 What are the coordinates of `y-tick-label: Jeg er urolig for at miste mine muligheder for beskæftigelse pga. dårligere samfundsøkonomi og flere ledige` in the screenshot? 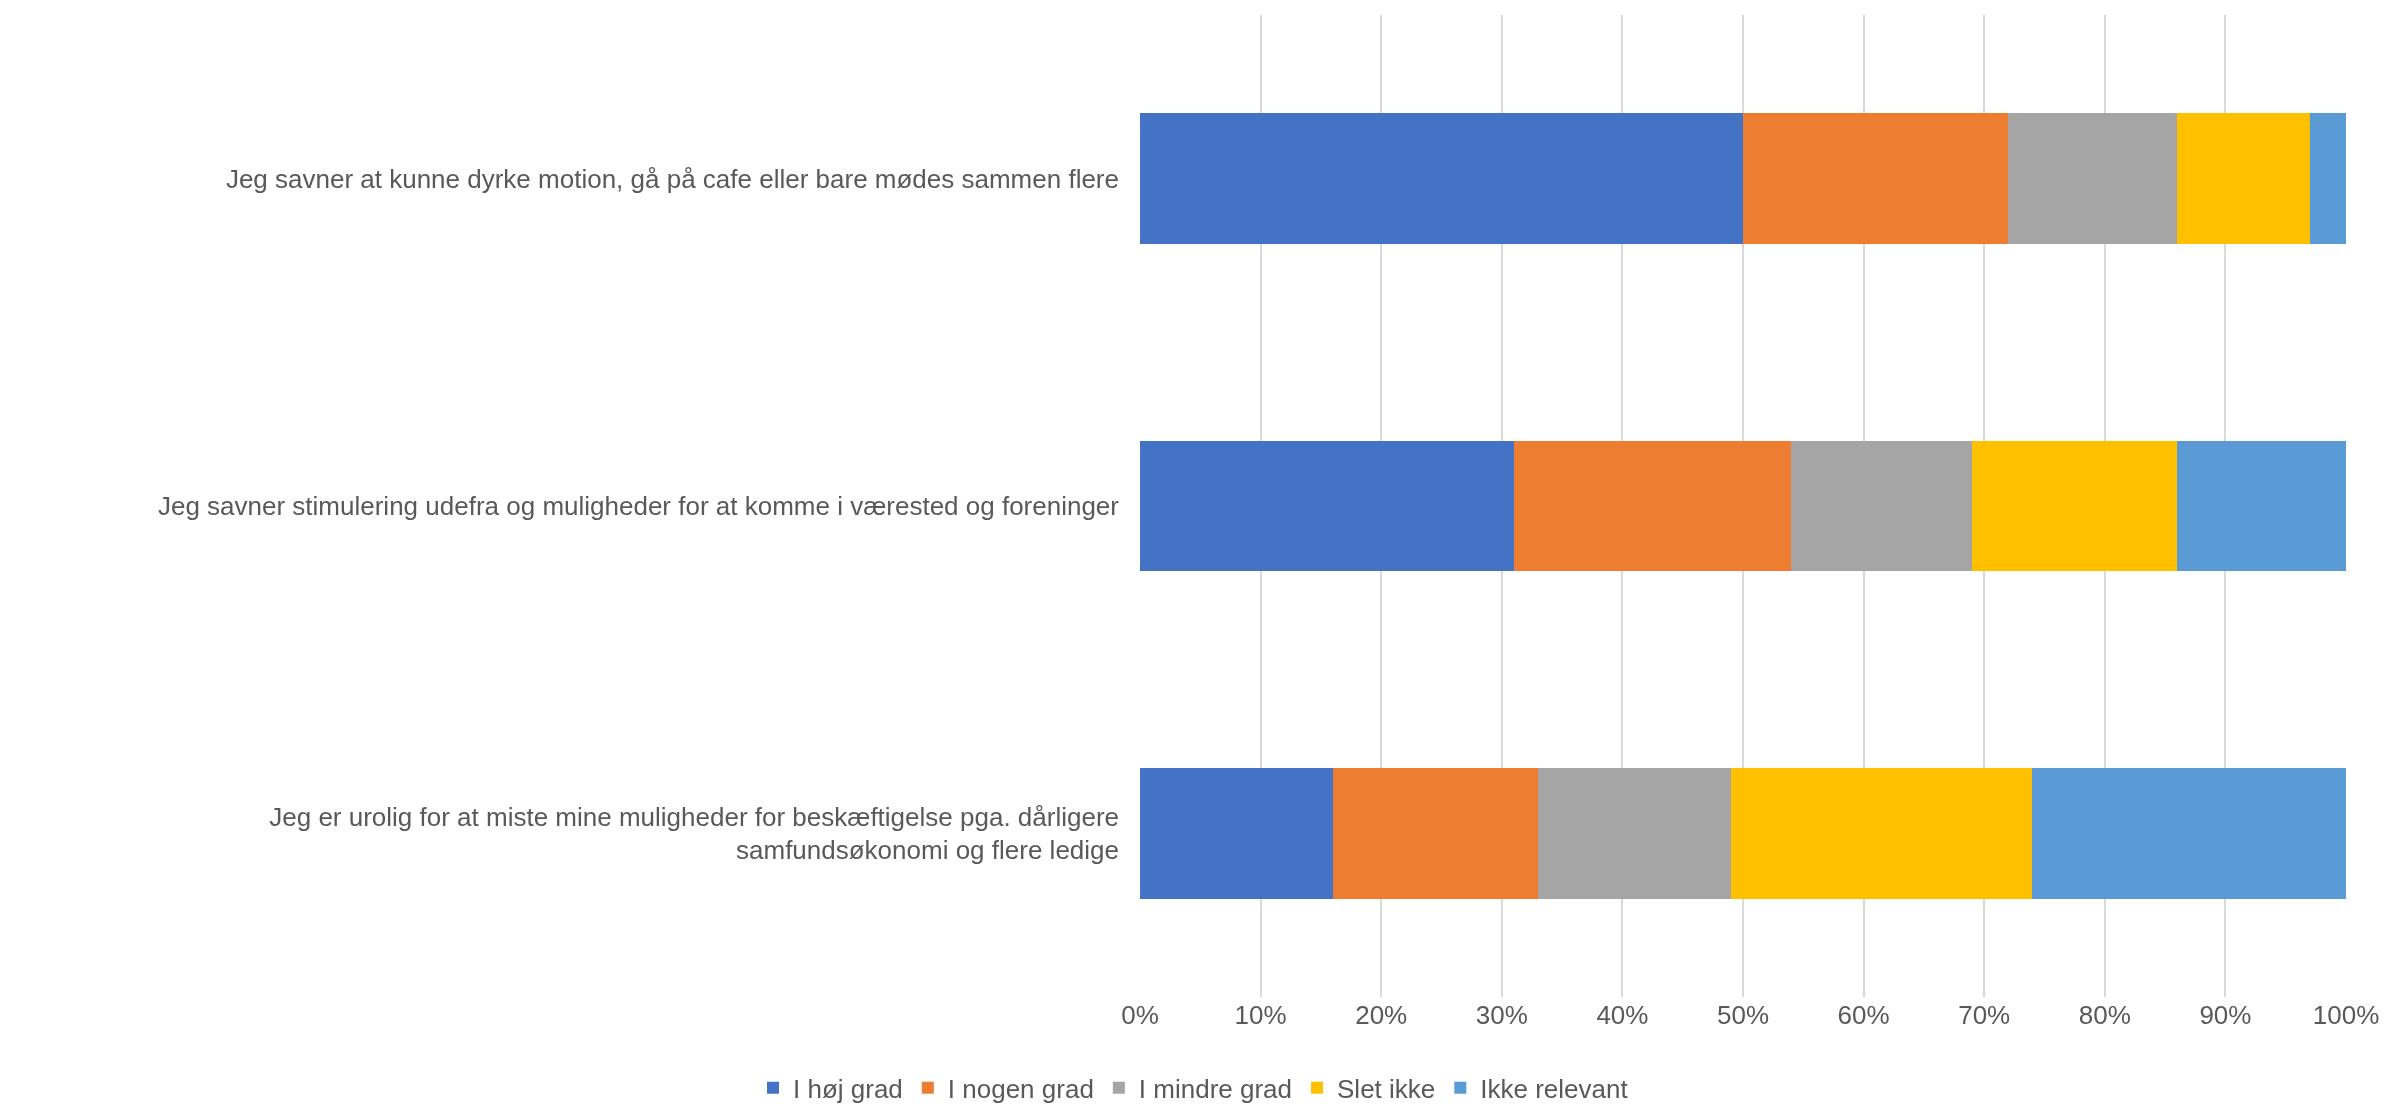 It's located at (694, 833).